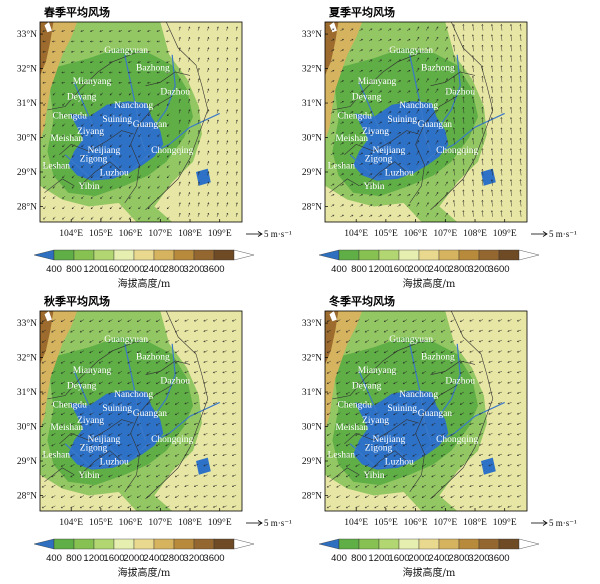 The width and height of the screenshot is (600, 584). Describe the element at coordinates (77, 12) in the screenshot. I see `panel-title: 春季平均风场` at that location.